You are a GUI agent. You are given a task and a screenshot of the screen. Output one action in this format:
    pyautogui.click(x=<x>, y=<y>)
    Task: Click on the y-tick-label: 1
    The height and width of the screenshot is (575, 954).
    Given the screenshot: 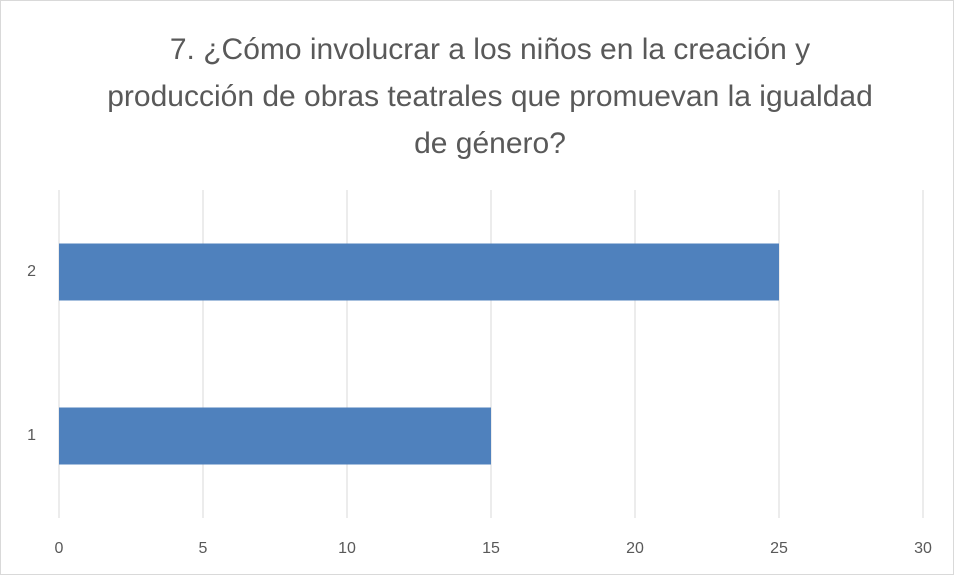 What is the action you would take?
    pyautogui.click(x=31, y=435)
    